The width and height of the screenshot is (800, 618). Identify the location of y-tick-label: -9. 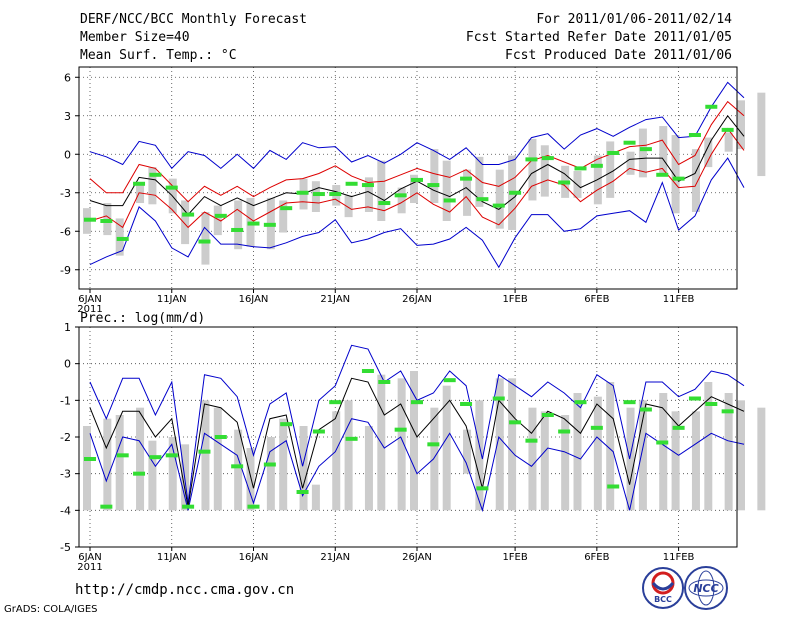
(65, 270).